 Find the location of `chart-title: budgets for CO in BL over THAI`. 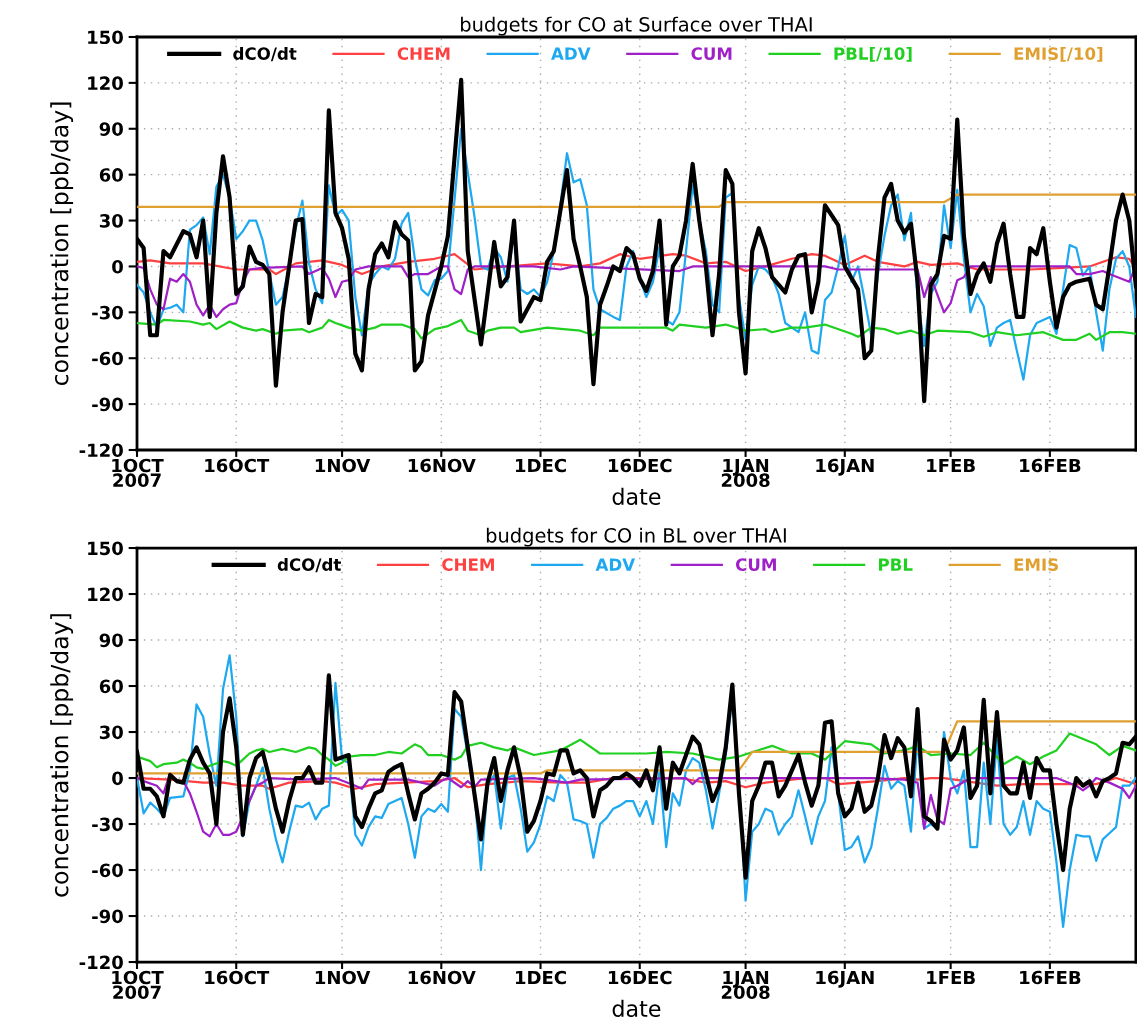

chart-title: budgets for CO in BL over THAI is located at coordinates (636, 537).